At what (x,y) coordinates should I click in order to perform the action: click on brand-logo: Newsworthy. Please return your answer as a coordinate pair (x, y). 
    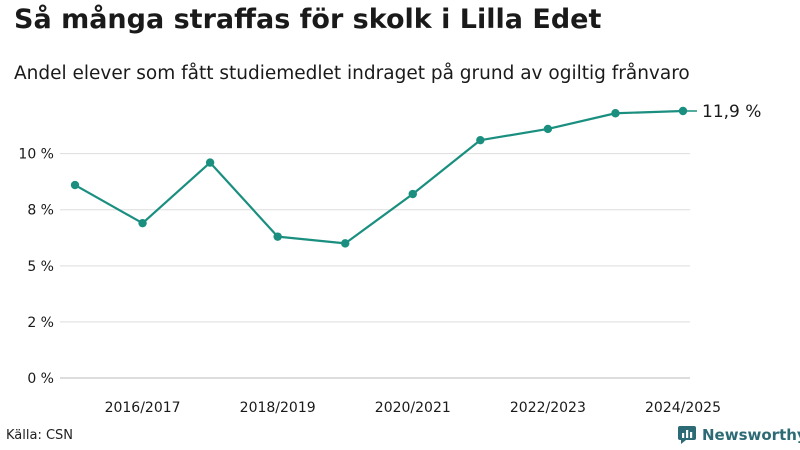
    Looking at the image, I should click on (739, 435).